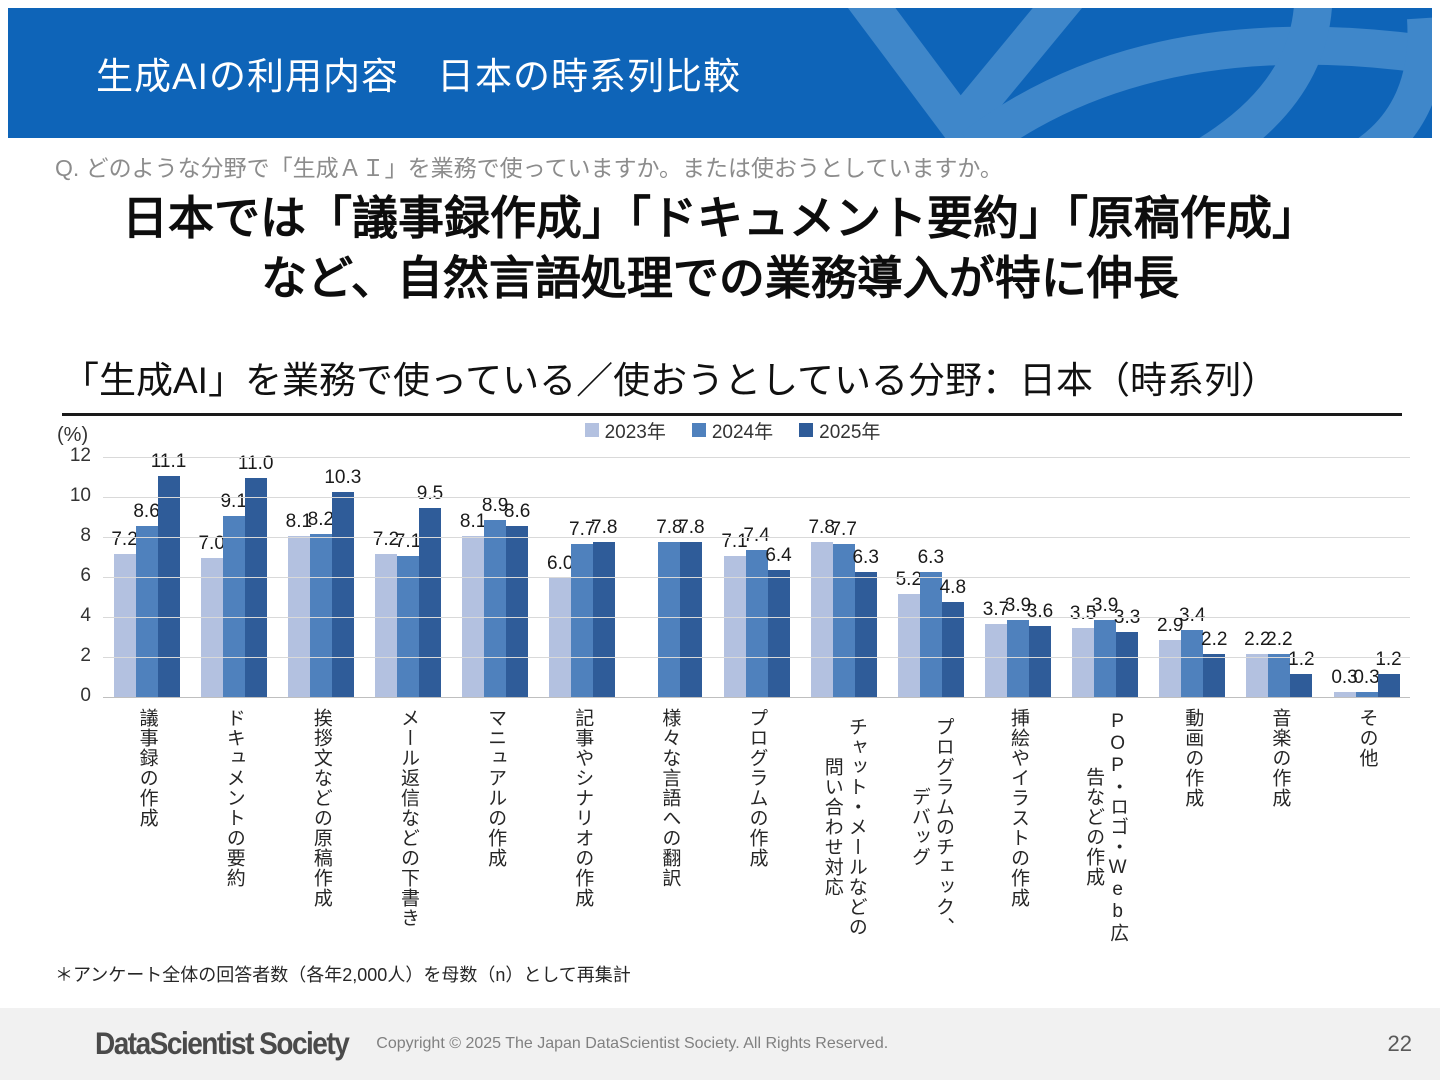 The image size is (1440, 1080). I want to click on bar-value-label: 9.5, so click(430, 493).